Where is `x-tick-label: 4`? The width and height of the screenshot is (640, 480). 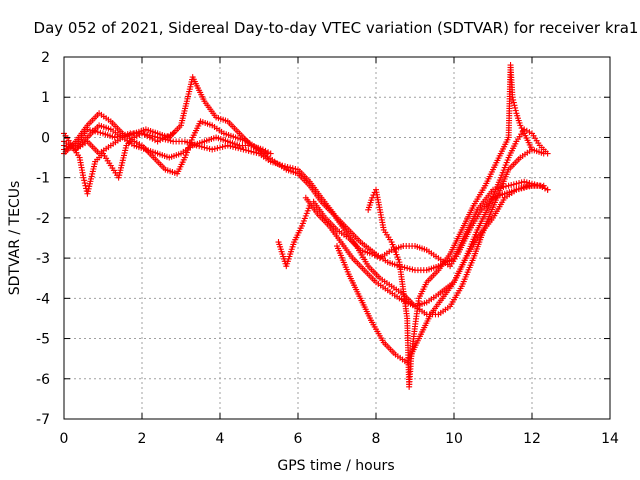 x-tick-label: 4 is located at coordinates (220, 439).